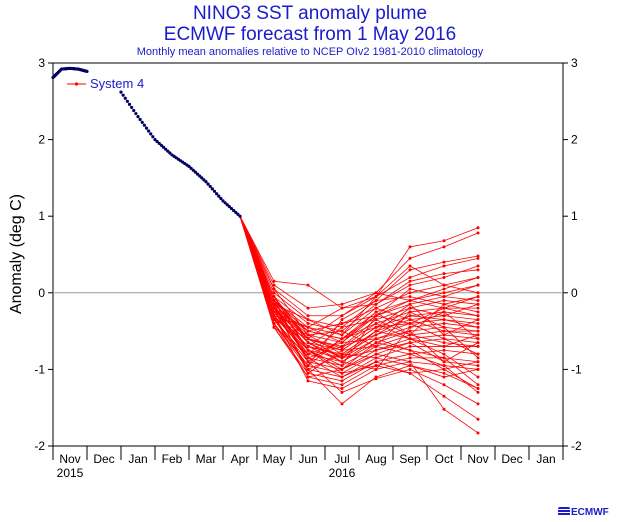  Describe the element at coordinates (70, 473) in the screenshot. I see `x-year-label: 2015` at that location.